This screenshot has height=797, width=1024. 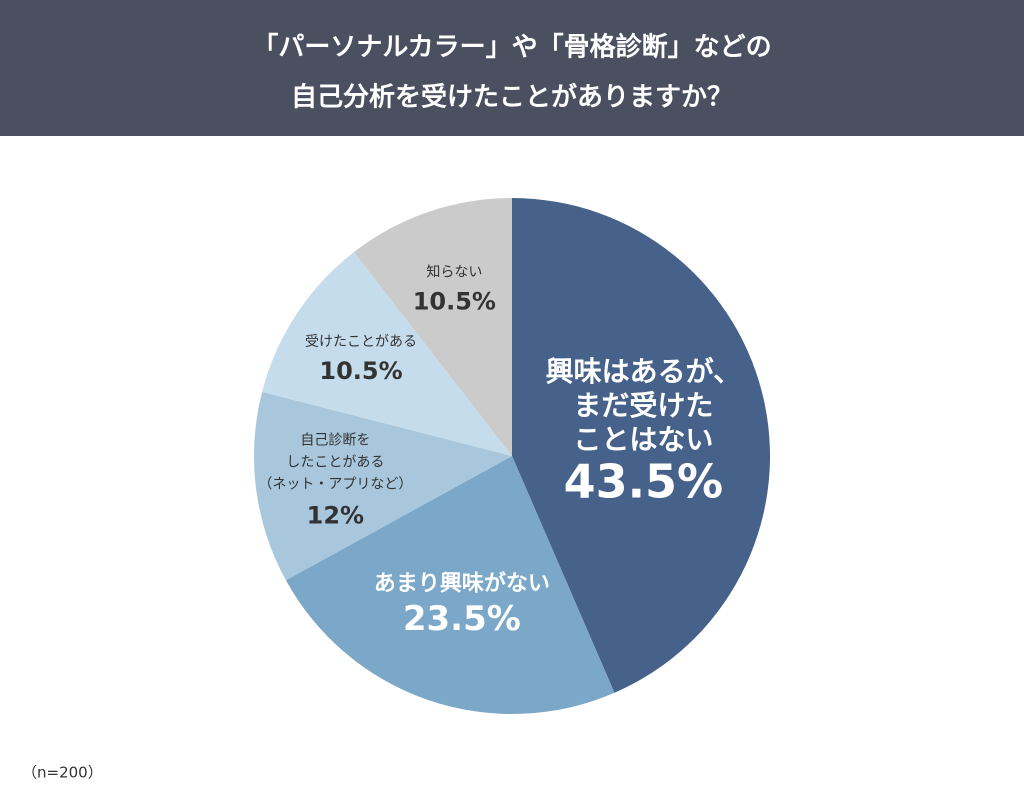 I want to click on slice-label: 興味はあるが、, so click(x=643, y=371).